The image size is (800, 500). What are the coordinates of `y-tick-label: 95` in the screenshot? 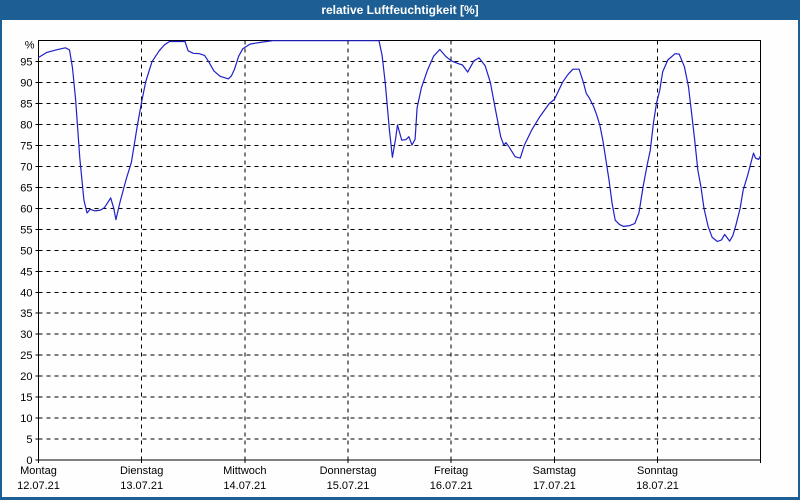 It's located at (26, 63).